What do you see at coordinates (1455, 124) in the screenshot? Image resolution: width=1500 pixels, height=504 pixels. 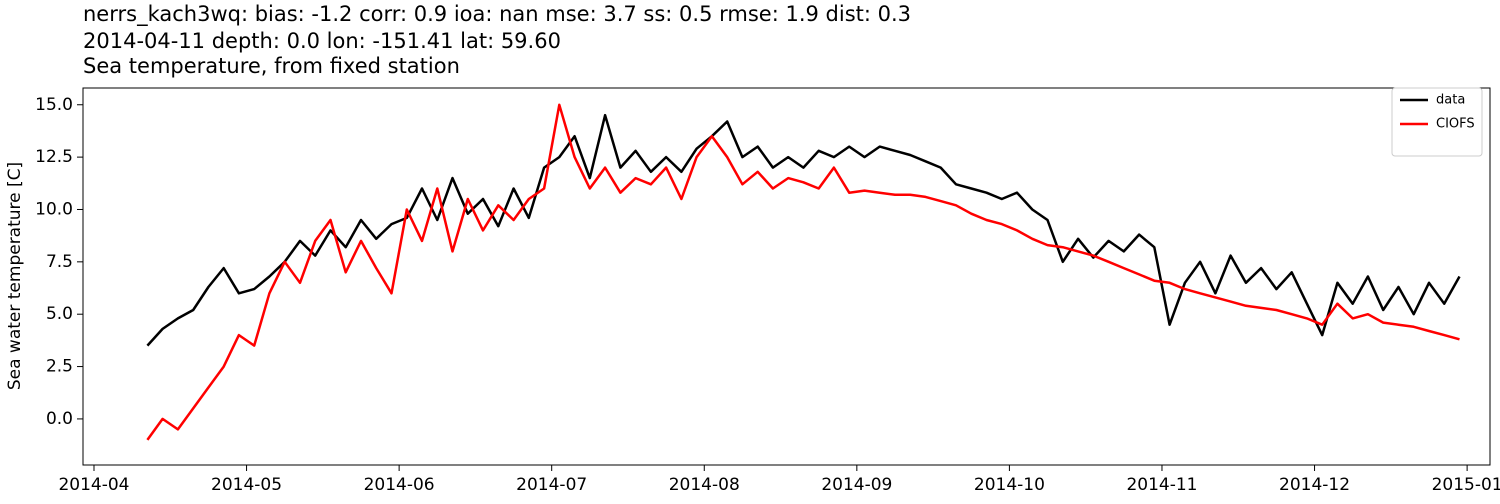 I see `legend-label: CIOFS` at bounding box center [1455, 124].